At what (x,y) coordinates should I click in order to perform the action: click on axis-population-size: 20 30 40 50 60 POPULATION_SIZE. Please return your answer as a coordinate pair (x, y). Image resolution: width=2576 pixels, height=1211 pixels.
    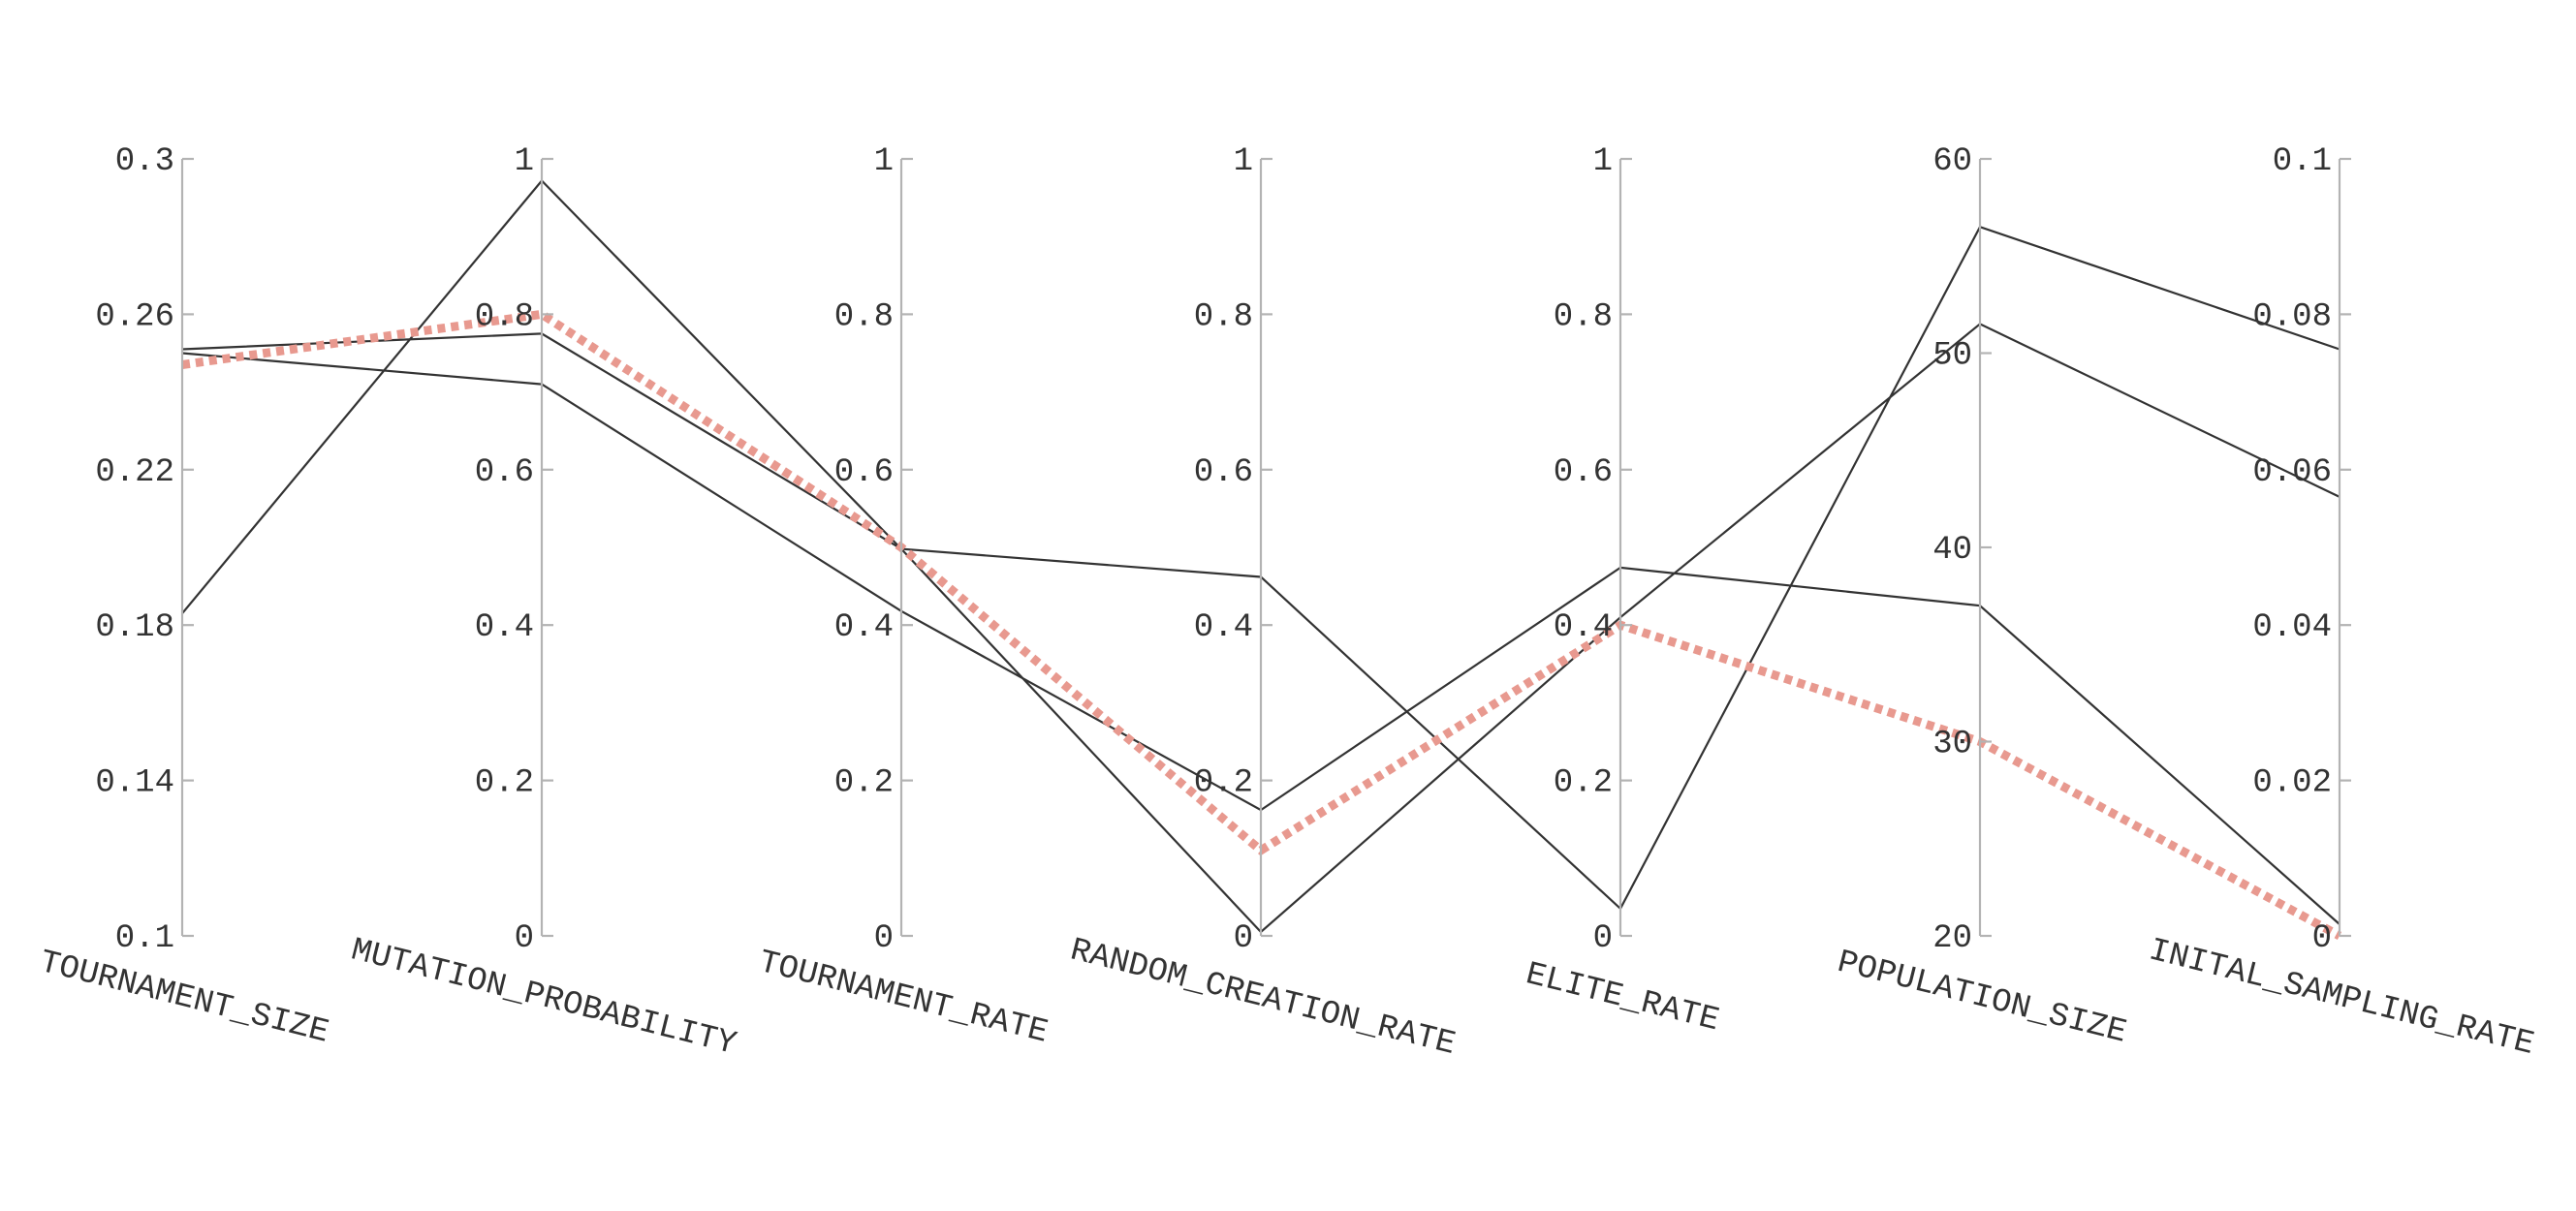
    Looking at the image, I should click on (1982, 597).